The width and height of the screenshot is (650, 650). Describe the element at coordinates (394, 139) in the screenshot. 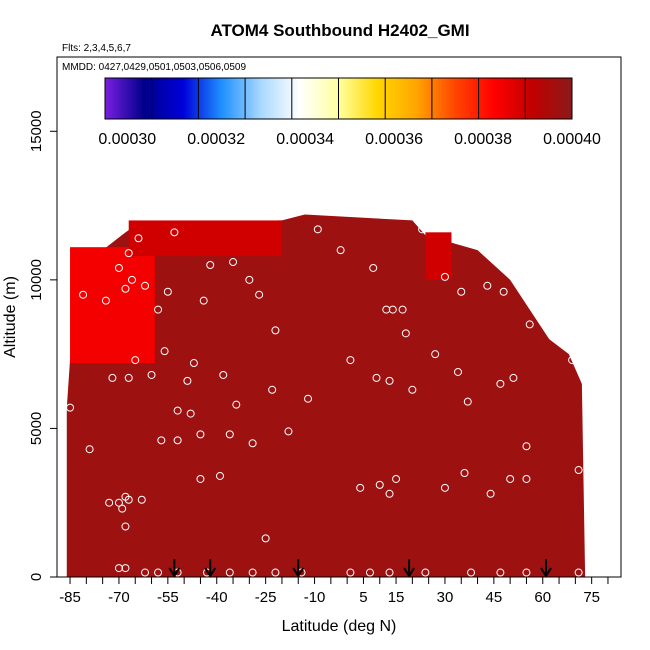

I see `colorbar-tick-label: 0.00036` at that location.